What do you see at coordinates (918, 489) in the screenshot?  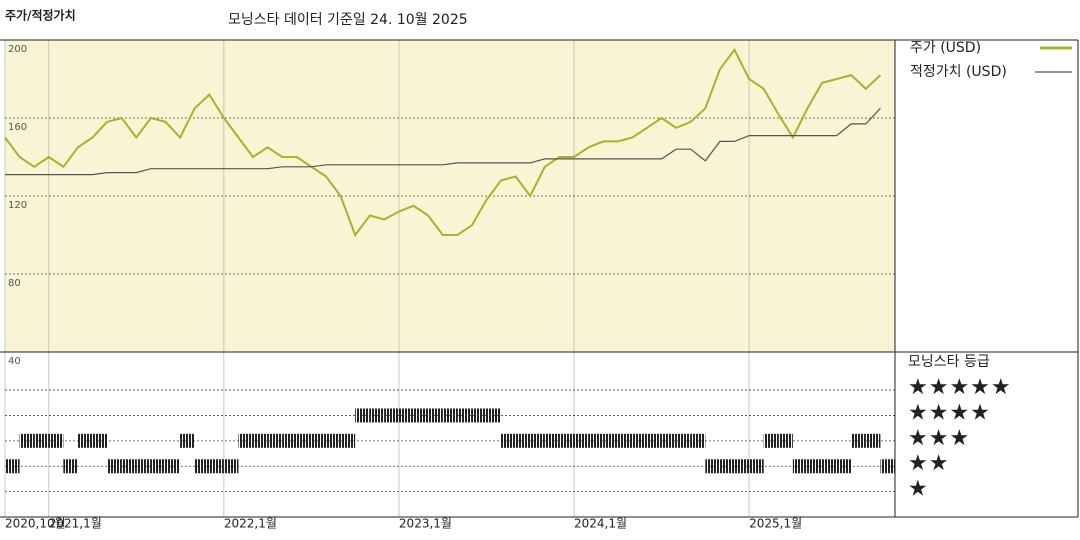 I see `rating-label: ★` at bounding box center [918, 489].